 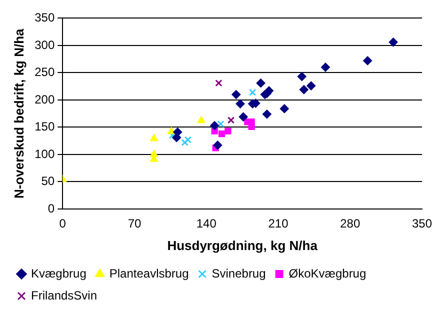 What do you see at coordinates (44, 45) in the screenshot?
I see `y-tick-label: 300` at bounding box center [44, 45].